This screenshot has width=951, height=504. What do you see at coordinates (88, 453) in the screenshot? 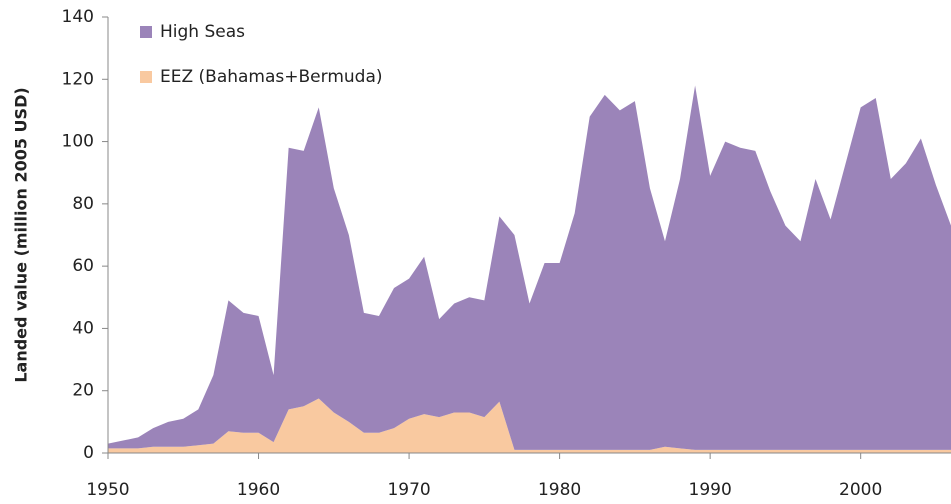
I see `y-tick-label: 0` at bounding box center [88, 453].